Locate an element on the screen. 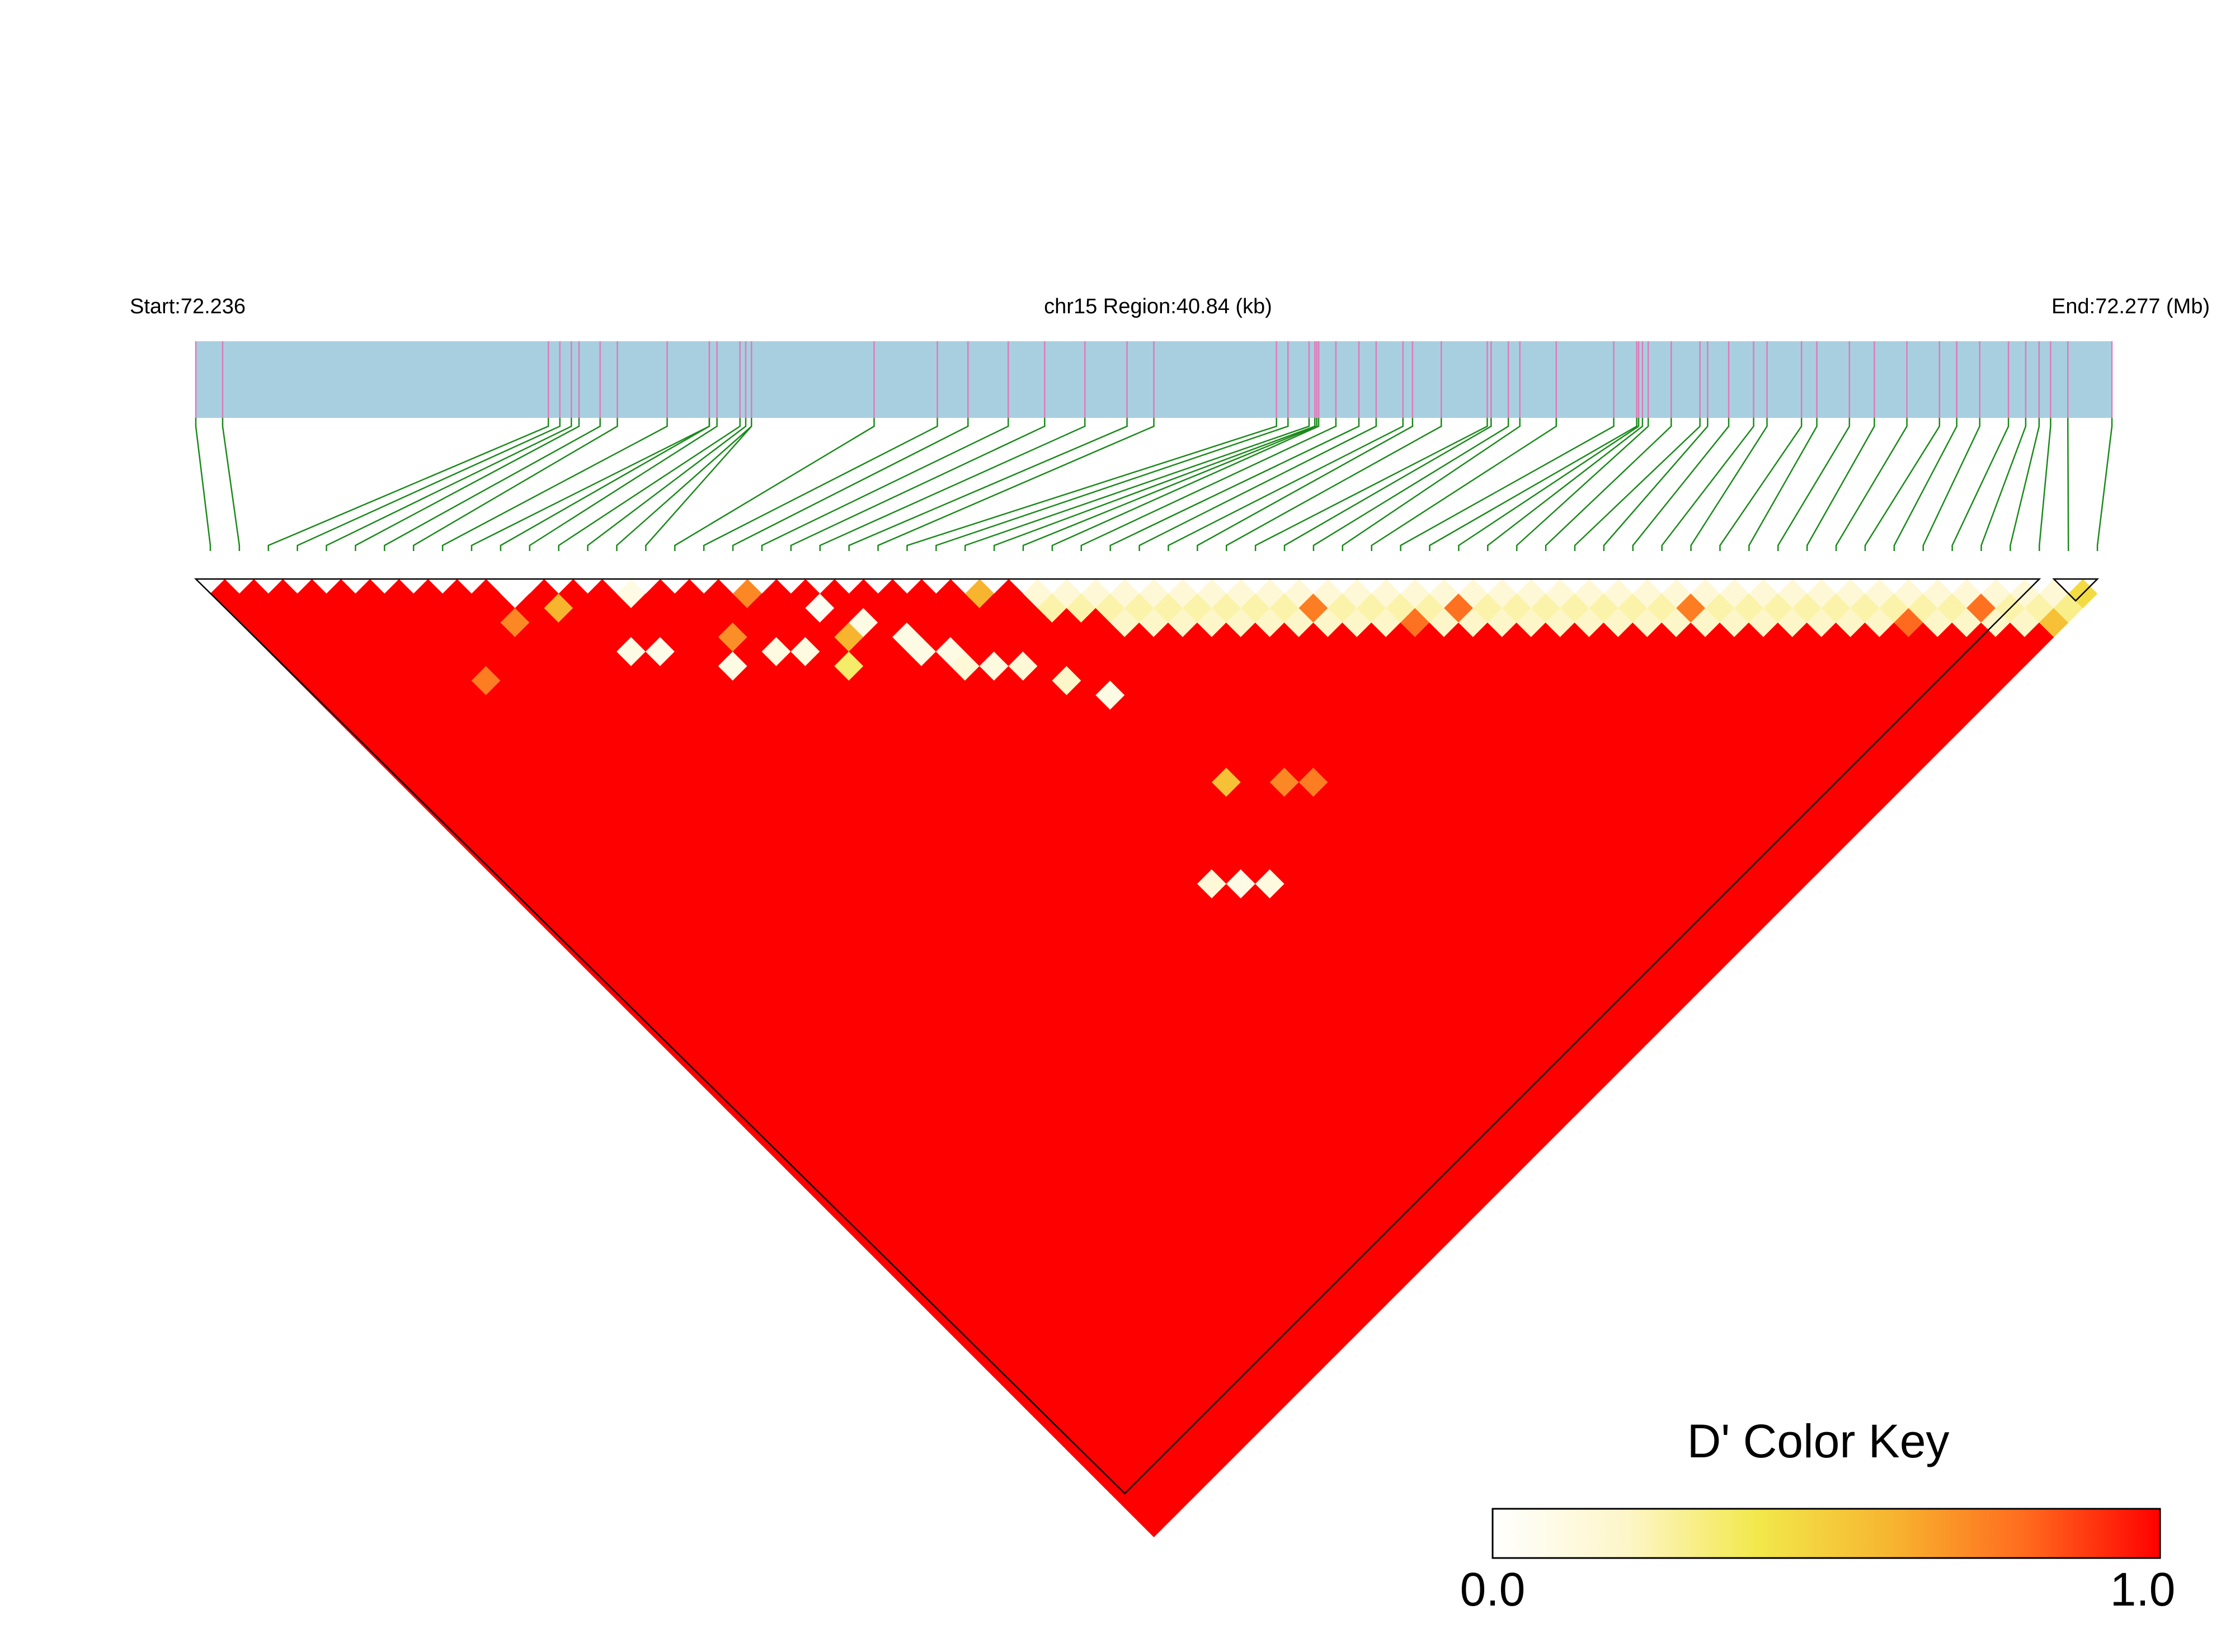 This screenshot has height=1652, width=2235. color-key-gradient-bar is located at coordinates (1826, 1534).